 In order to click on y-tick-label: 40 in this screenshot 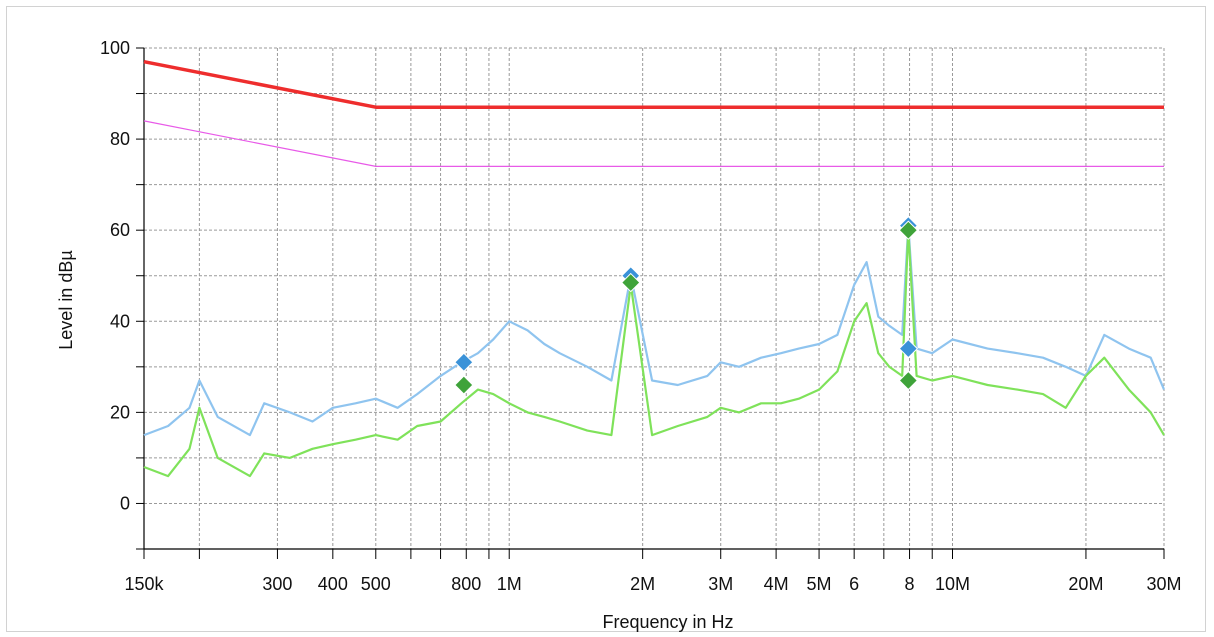, I will do `click(120, 321)`.